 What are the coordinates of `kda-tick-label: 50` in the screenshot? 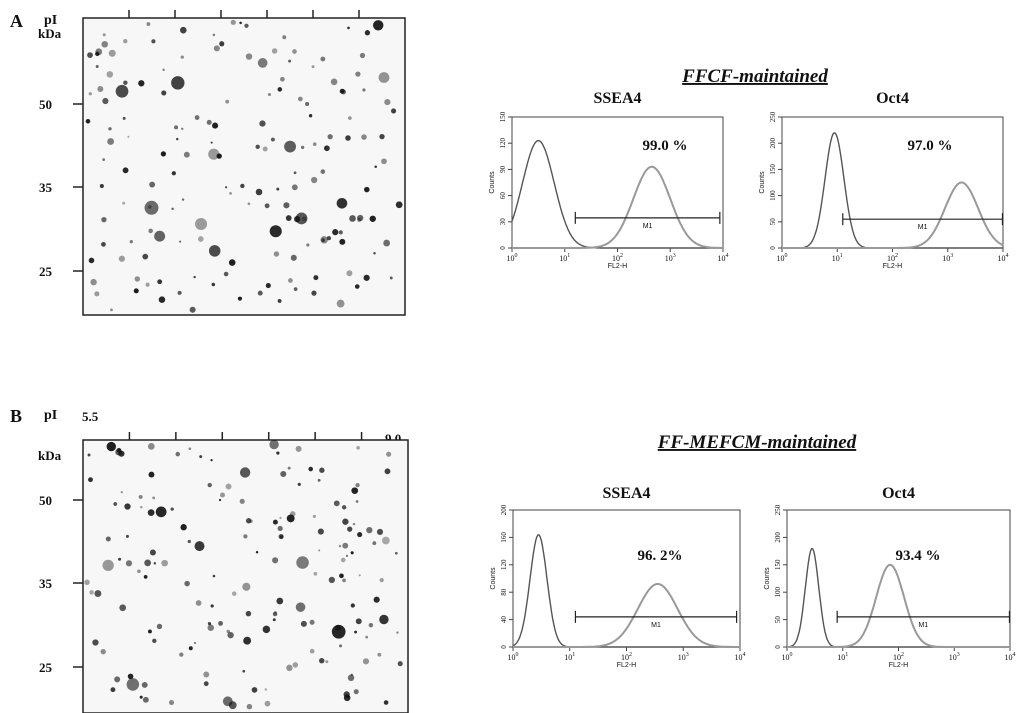 It's located at (45, 500).